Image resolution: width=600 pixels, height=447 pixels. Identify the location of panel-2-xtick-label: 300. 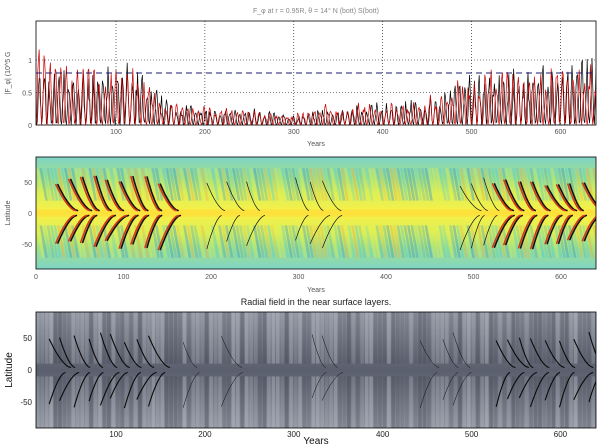
(299, 277).